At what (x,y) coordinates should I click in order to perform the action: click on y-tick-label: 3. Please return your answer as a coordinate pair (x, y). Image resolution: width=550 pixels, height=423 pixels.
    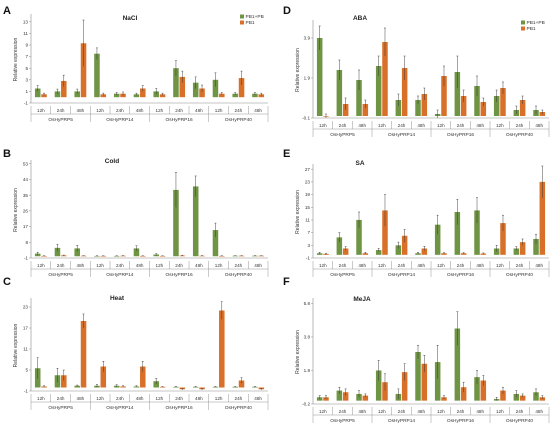
    Looking at the image, I should click on (26, 79).